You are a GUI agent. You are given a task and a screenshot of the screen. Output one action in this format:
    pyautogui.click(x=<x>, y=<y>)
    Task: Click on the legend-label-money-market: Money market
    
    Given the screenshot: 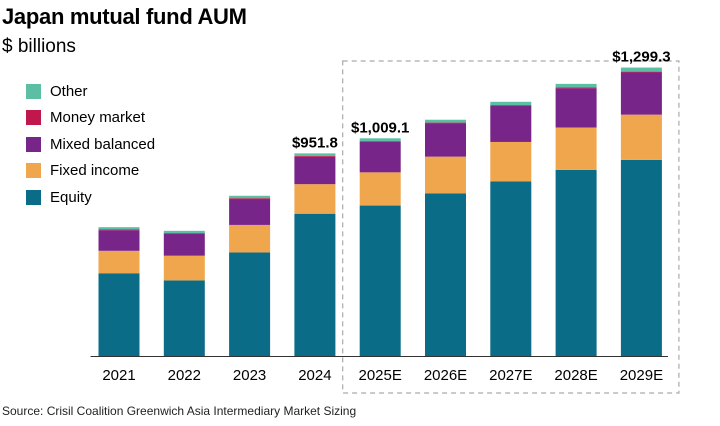 What is the action you would take?
    pyautogui.click(x=98, y=118)
    